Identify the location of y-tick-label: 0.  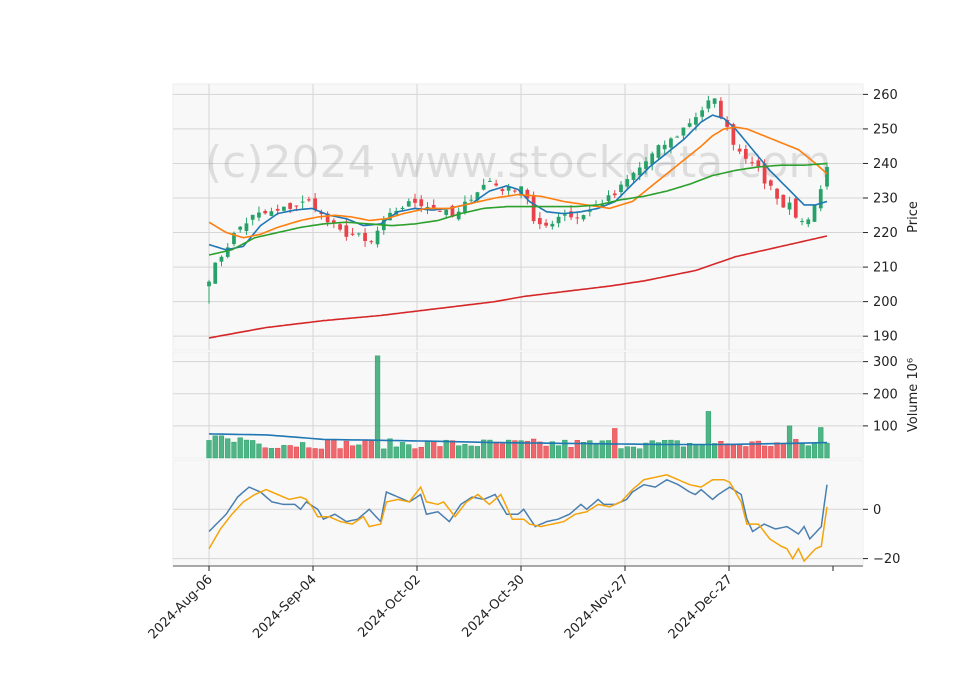
(877, 510).